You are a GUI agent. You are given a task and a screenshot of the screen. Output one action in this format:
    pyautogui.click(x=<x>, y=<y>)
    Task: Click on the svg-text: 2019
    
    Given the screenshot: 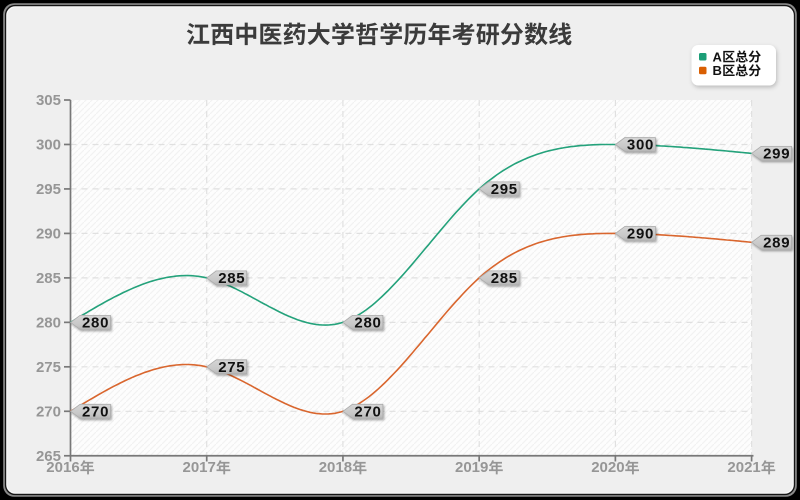 What is the action you would take?
    pyautogui.click(x=471, y=467)
    